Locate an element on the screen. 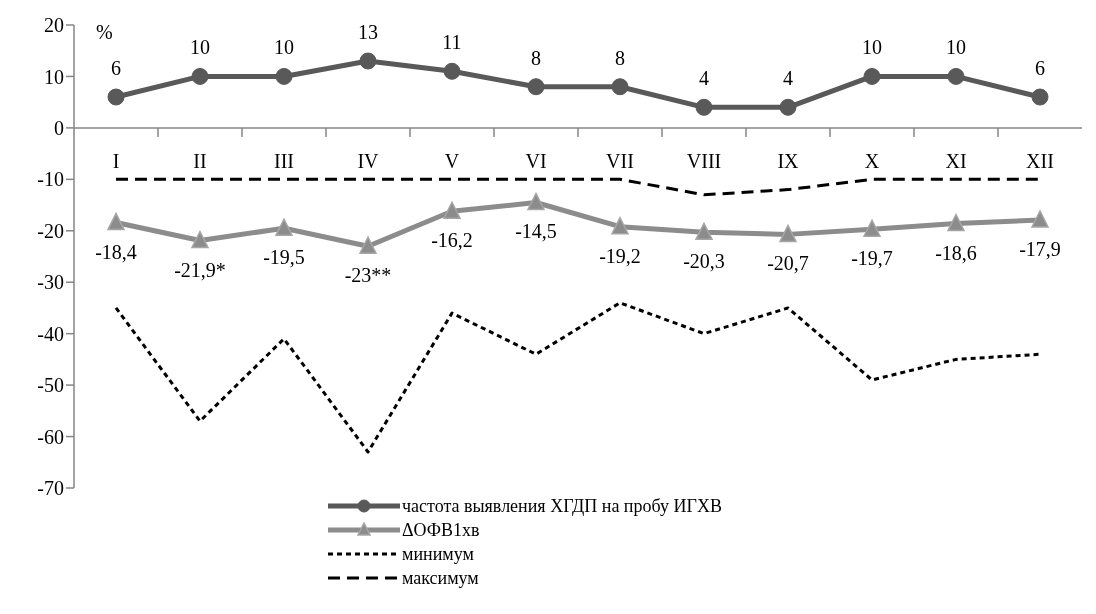 The width and height of the screenshot is (1096, 614). y-tick-label: -20 is located at coordinates (50, 230).